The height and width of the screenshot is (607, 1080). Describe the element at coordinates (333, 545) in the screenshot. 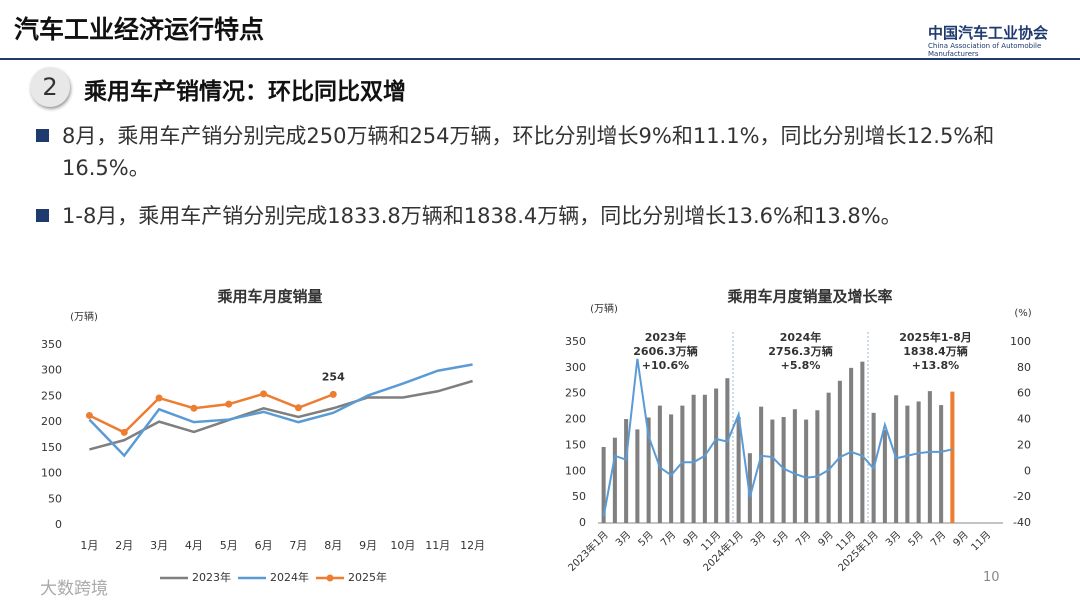

I see `x-tick-label: 8月` at that location.